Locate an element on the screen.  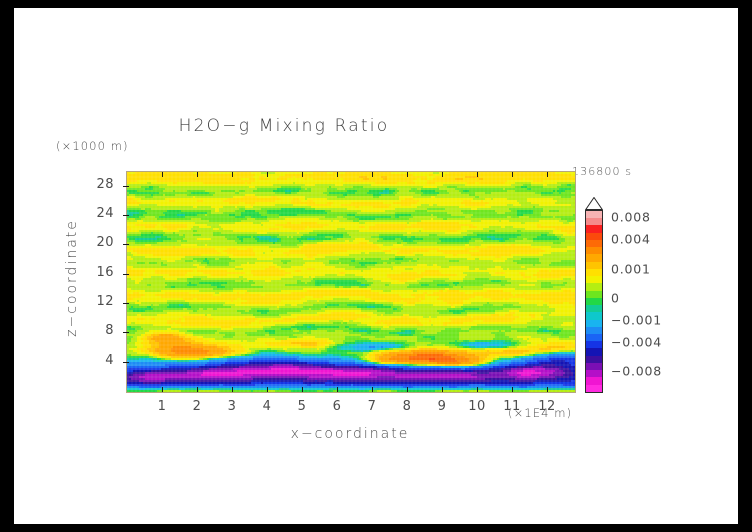
page-title: H2O−g Mixing Ratio is located at coordinates (284, 126).